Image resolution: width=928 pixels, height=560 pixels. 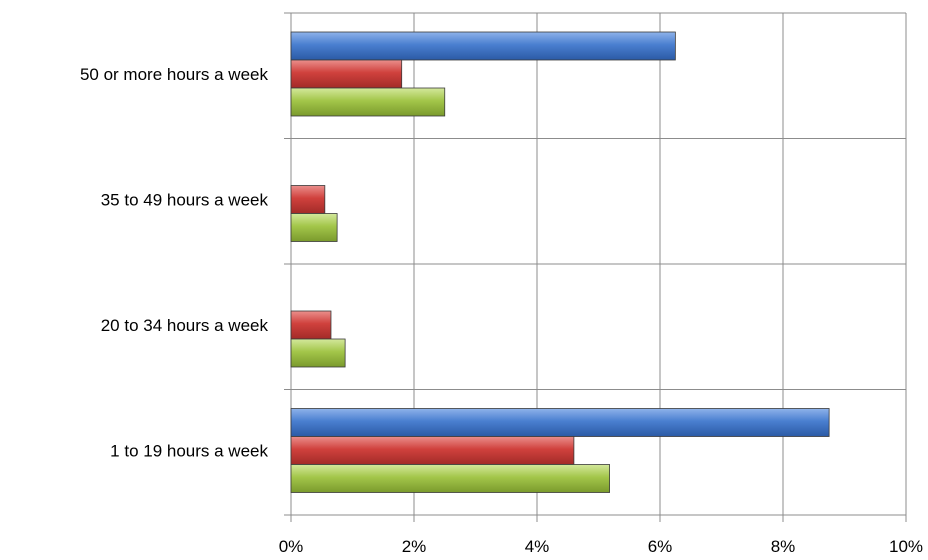 I want to click on x-tick-label: 10%, so click(x=906, y=546).